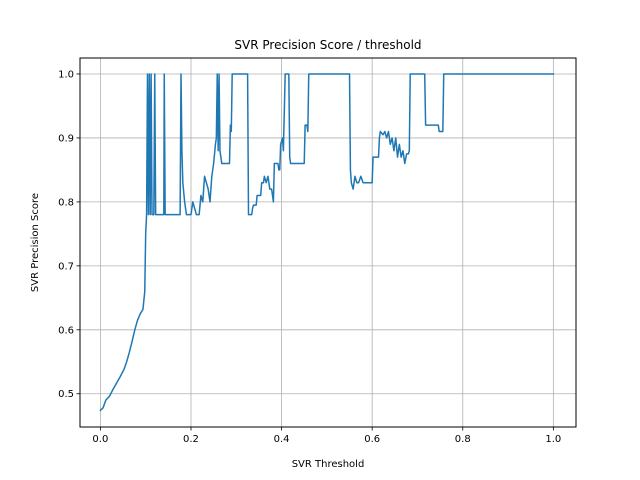 This screenshot has height=480, width=640. I want to click on x-axis-label: SVR Threshold, so click(328, 464).